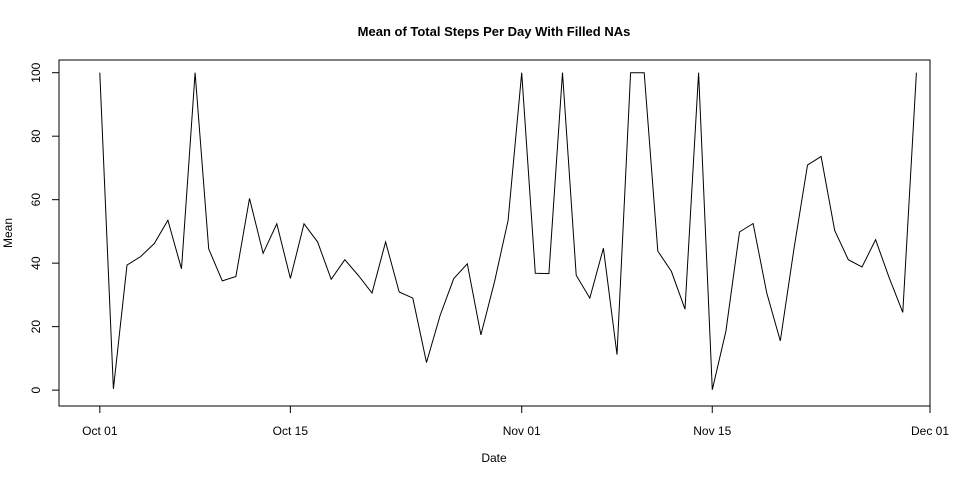 The image size is (960, 480). Describe the element at coordinates (494, 458) in the screenshot. I see `x-axis-label: Date` at that location.